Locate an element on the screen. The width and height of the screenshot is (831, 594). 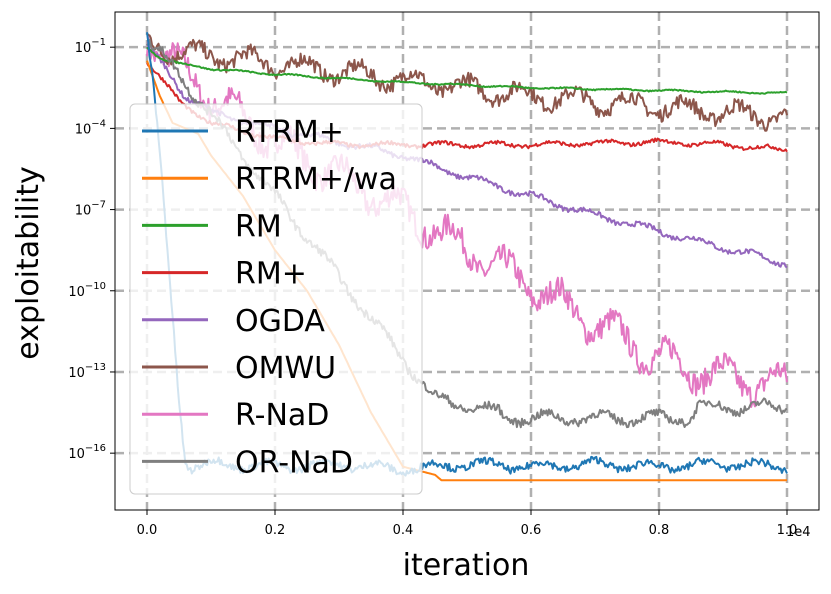
x-tick-label: 0.2 is located at coordinates (275, 530).